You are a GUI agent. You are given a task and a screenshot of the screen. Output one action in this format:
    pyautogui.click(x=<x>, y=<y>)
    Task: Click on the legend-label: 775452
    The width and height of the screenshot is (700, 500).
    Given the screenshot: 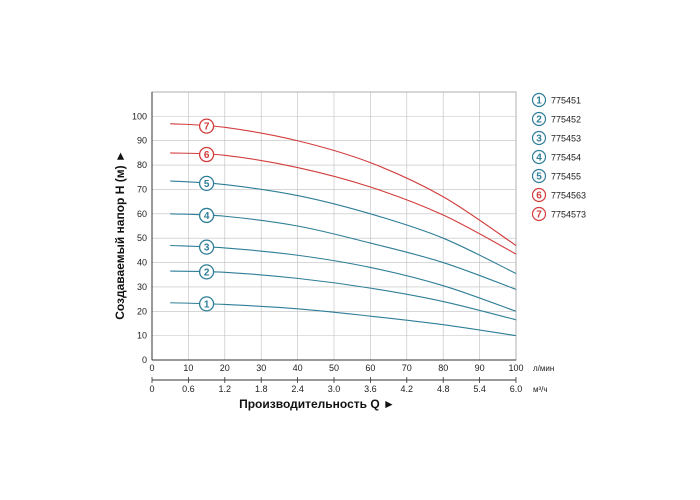 What is the action you would take?
    pyautogui.click(x=566, y=120)
    